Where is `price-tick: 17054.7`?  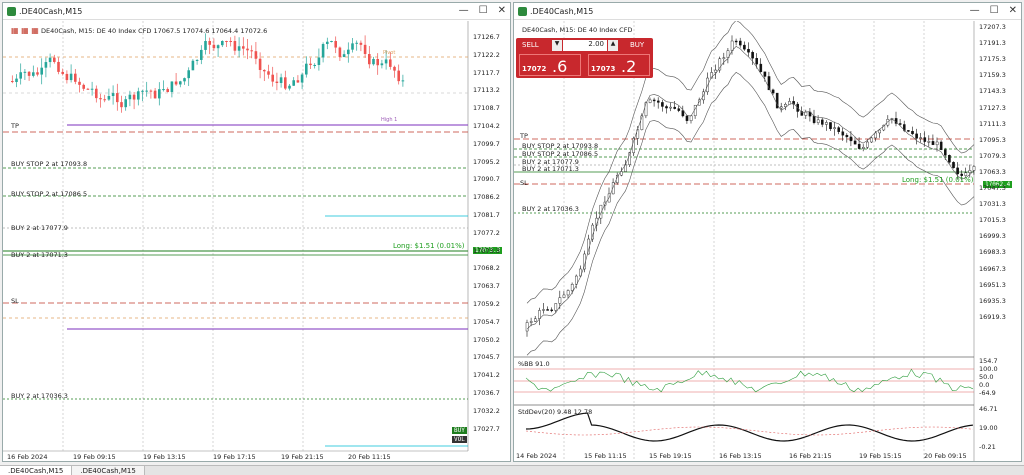 price-tick: 17054.7 is located at coordinates (486, 321).